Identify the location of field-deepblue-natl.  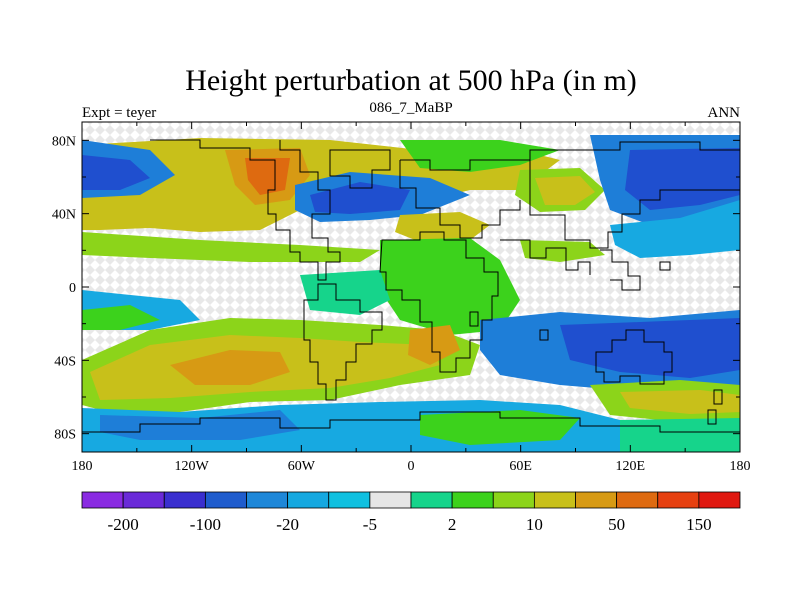
(360, 198).